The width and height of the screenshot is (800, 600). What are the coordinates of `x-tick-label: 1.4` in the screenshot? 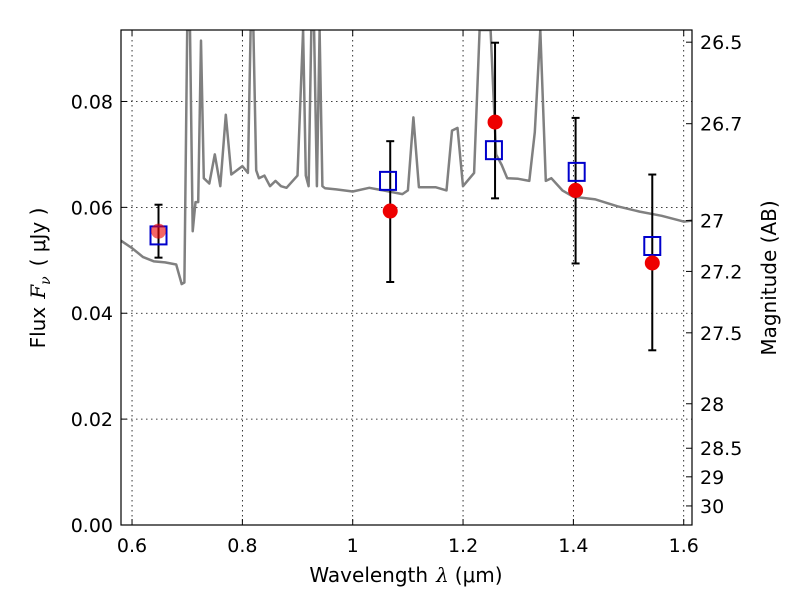 It's located at (573, 546).